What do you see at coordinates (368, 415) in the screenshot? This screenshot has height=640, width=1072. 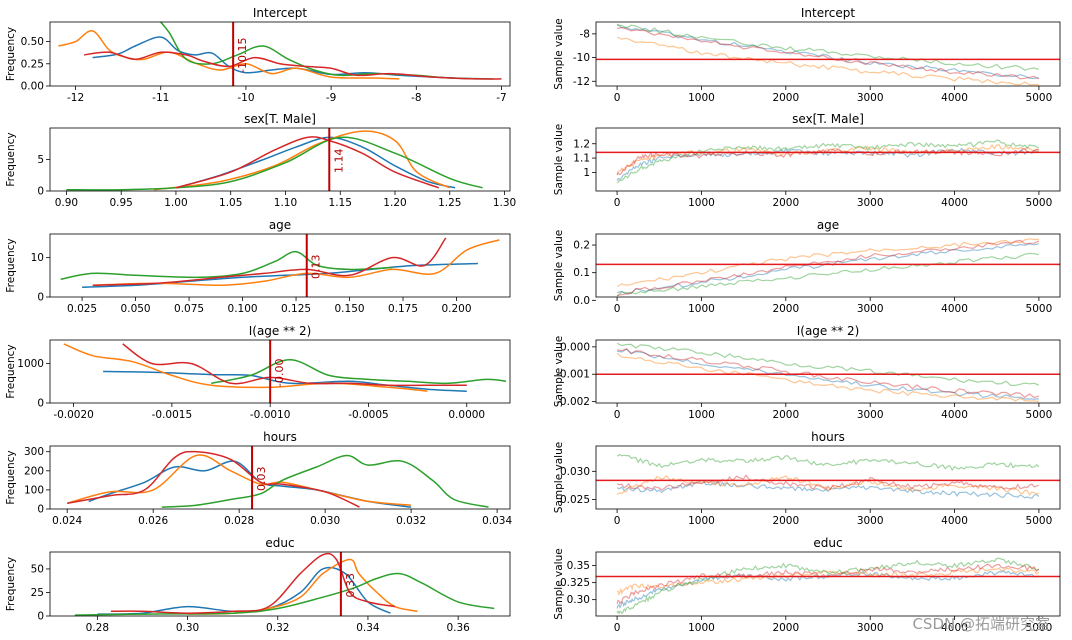 I see `x-tick-label: -0.0005` at bounding box center [368, 415].